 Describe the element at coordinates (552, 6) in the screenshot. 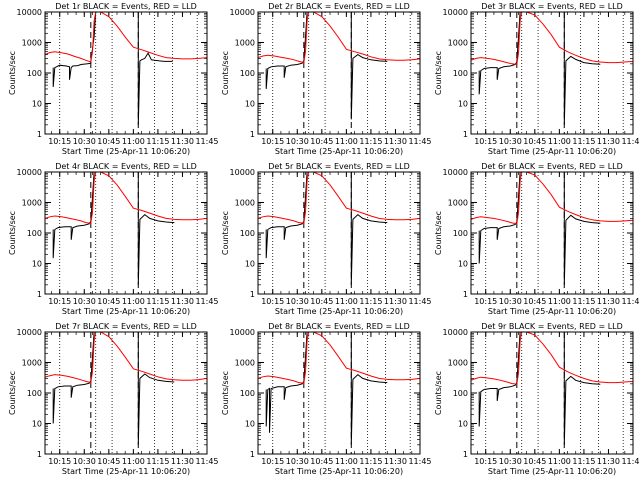

I see `panel-title: Det 3r BLACK = Events, RED = LLD` at that location.